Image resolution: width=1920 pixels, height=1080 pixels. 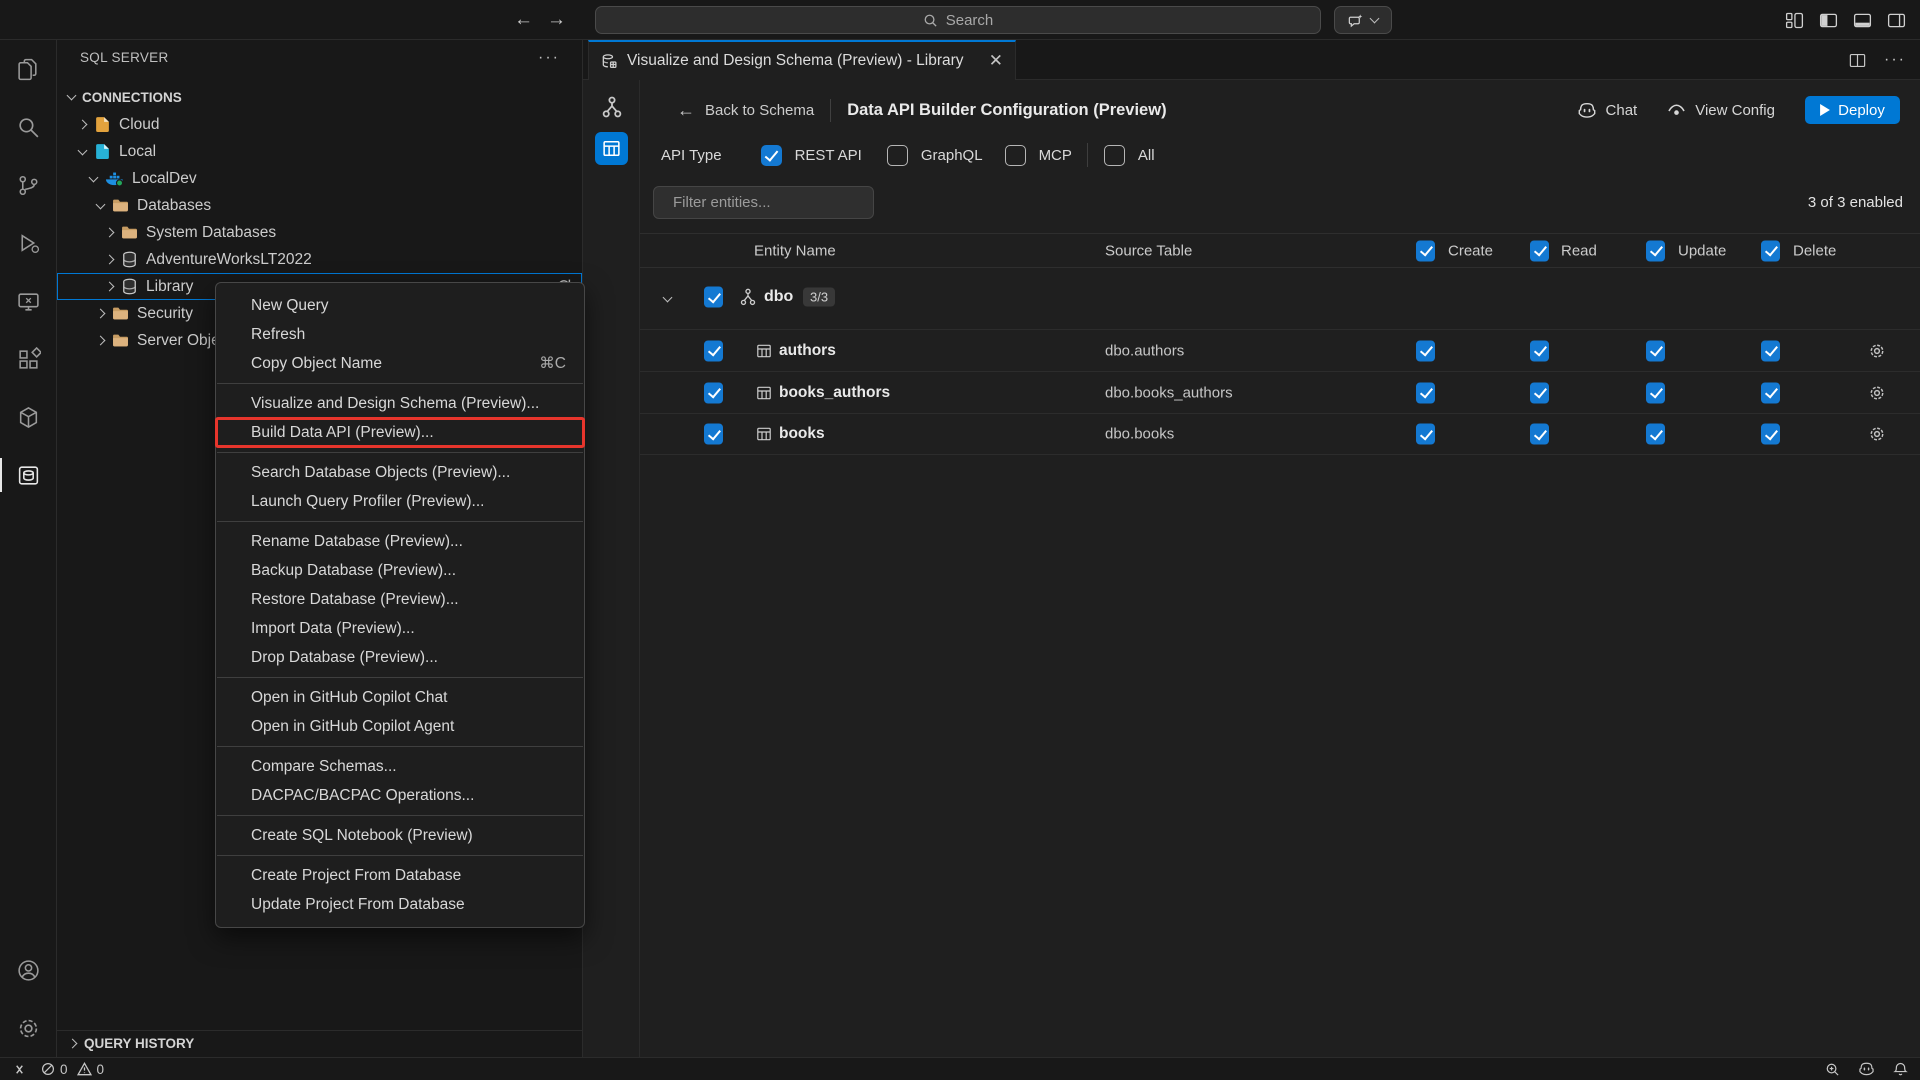 I want to click on tree-item-localdev: LocalDev, so click(x=319, y=178).